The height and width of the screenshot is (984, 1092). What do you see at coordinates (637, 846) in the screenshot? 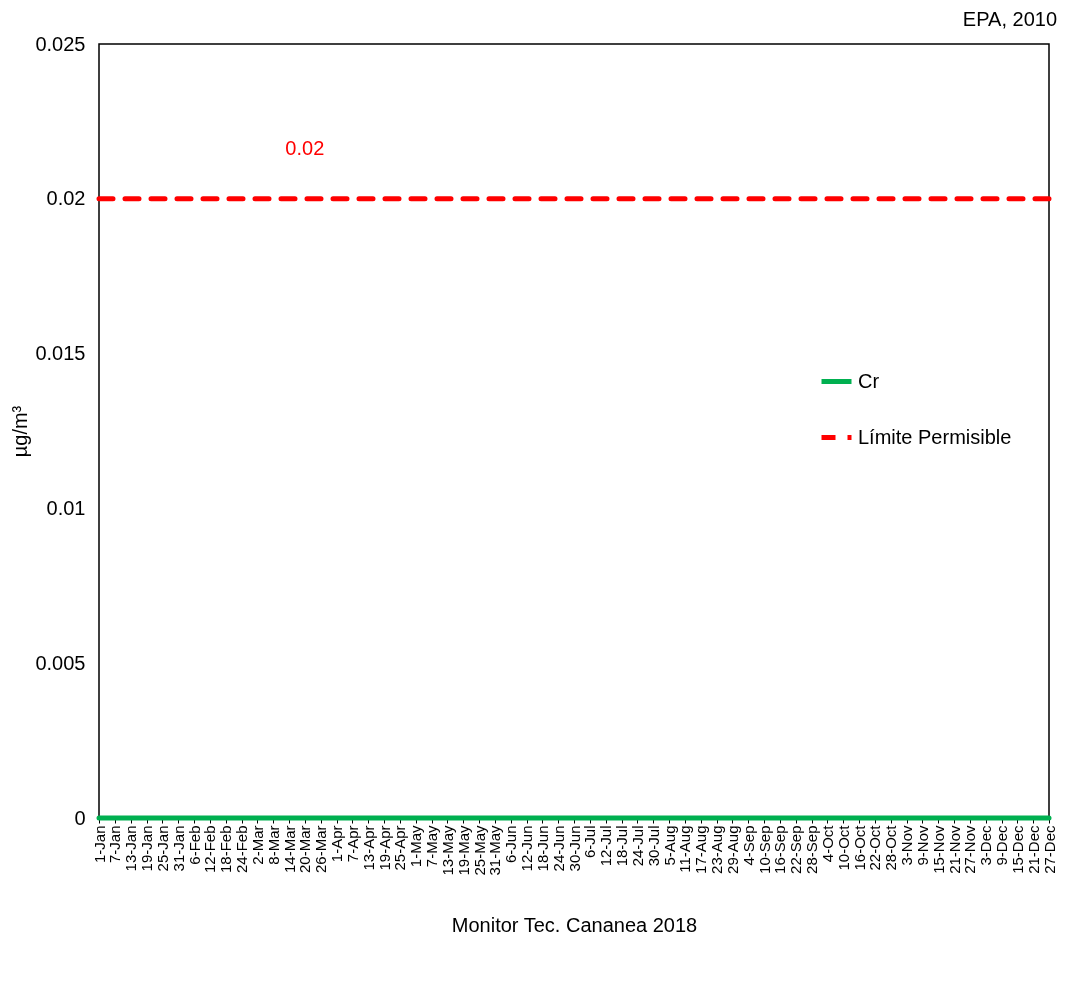
I see `x-tick-label: 24-Jul` at bounding box center [637, 846].